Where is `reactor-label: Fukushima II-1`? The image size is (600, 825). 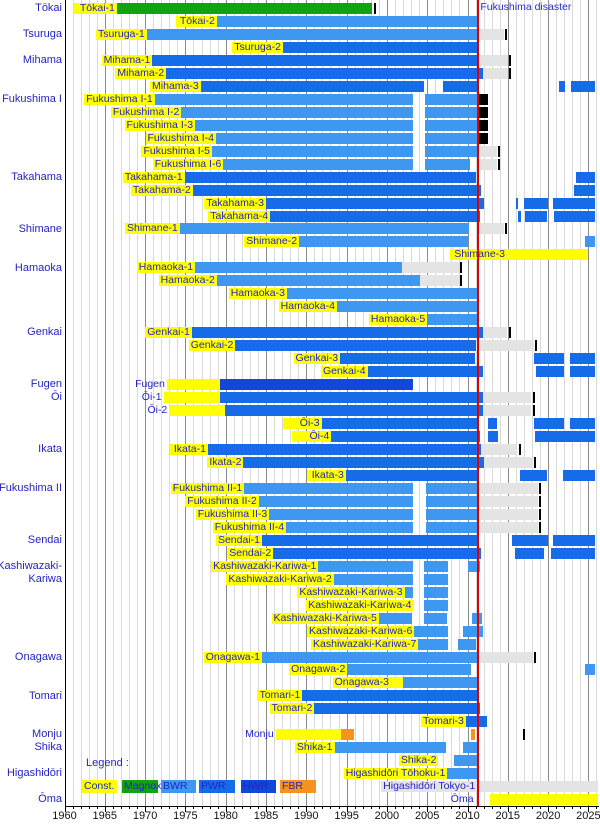
reactor-label: Fukushima II-1 is located at coordinates (207, 487).